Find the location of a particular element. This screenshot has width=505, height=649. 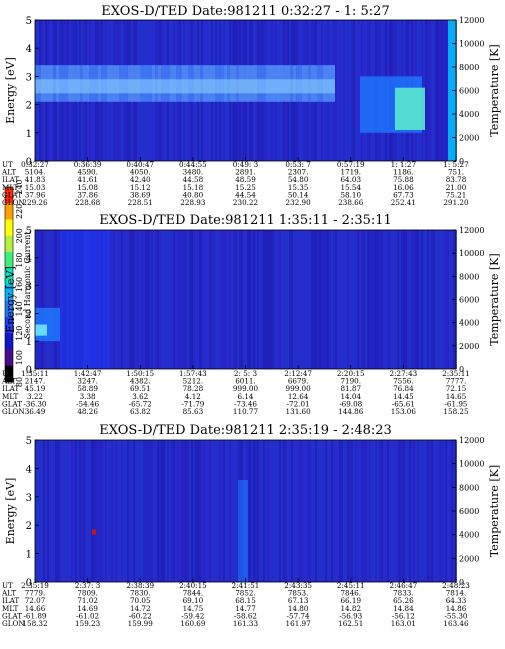

table-cell: 0:44:55 is located at coordinates (193, 164).